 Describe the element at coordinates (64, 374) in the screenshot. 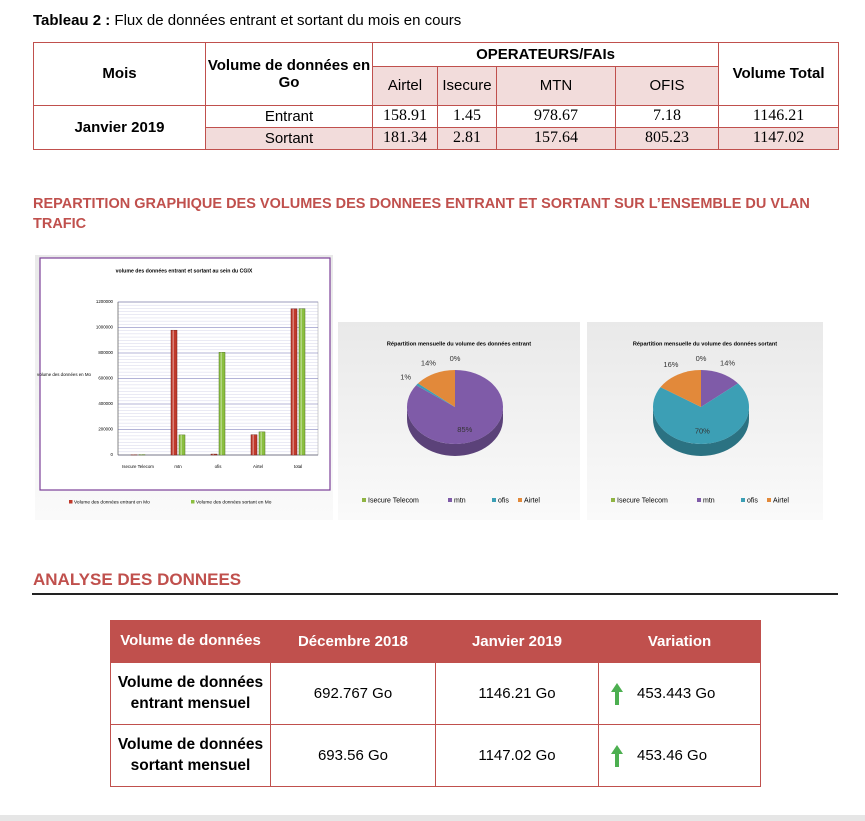

I see `y-axis-label: volume des données en Mo` at that location.